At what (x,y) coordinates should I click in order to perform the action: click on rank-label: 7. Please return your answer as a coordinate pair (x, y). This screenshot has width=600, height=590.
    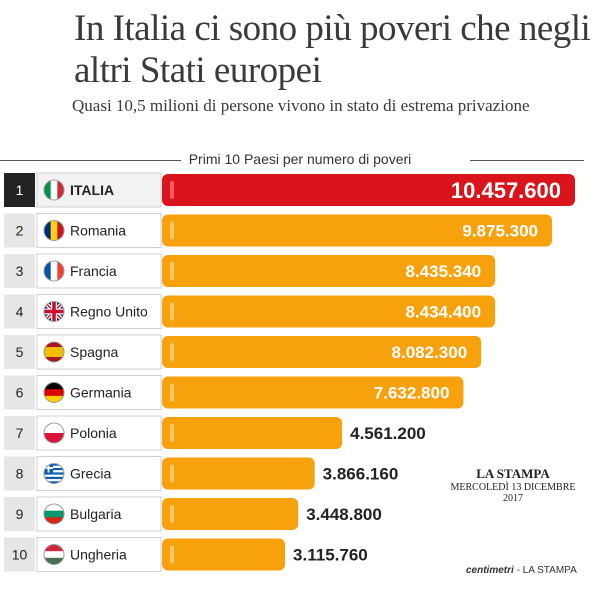
    Looking at the image, I should click on (20, 433).